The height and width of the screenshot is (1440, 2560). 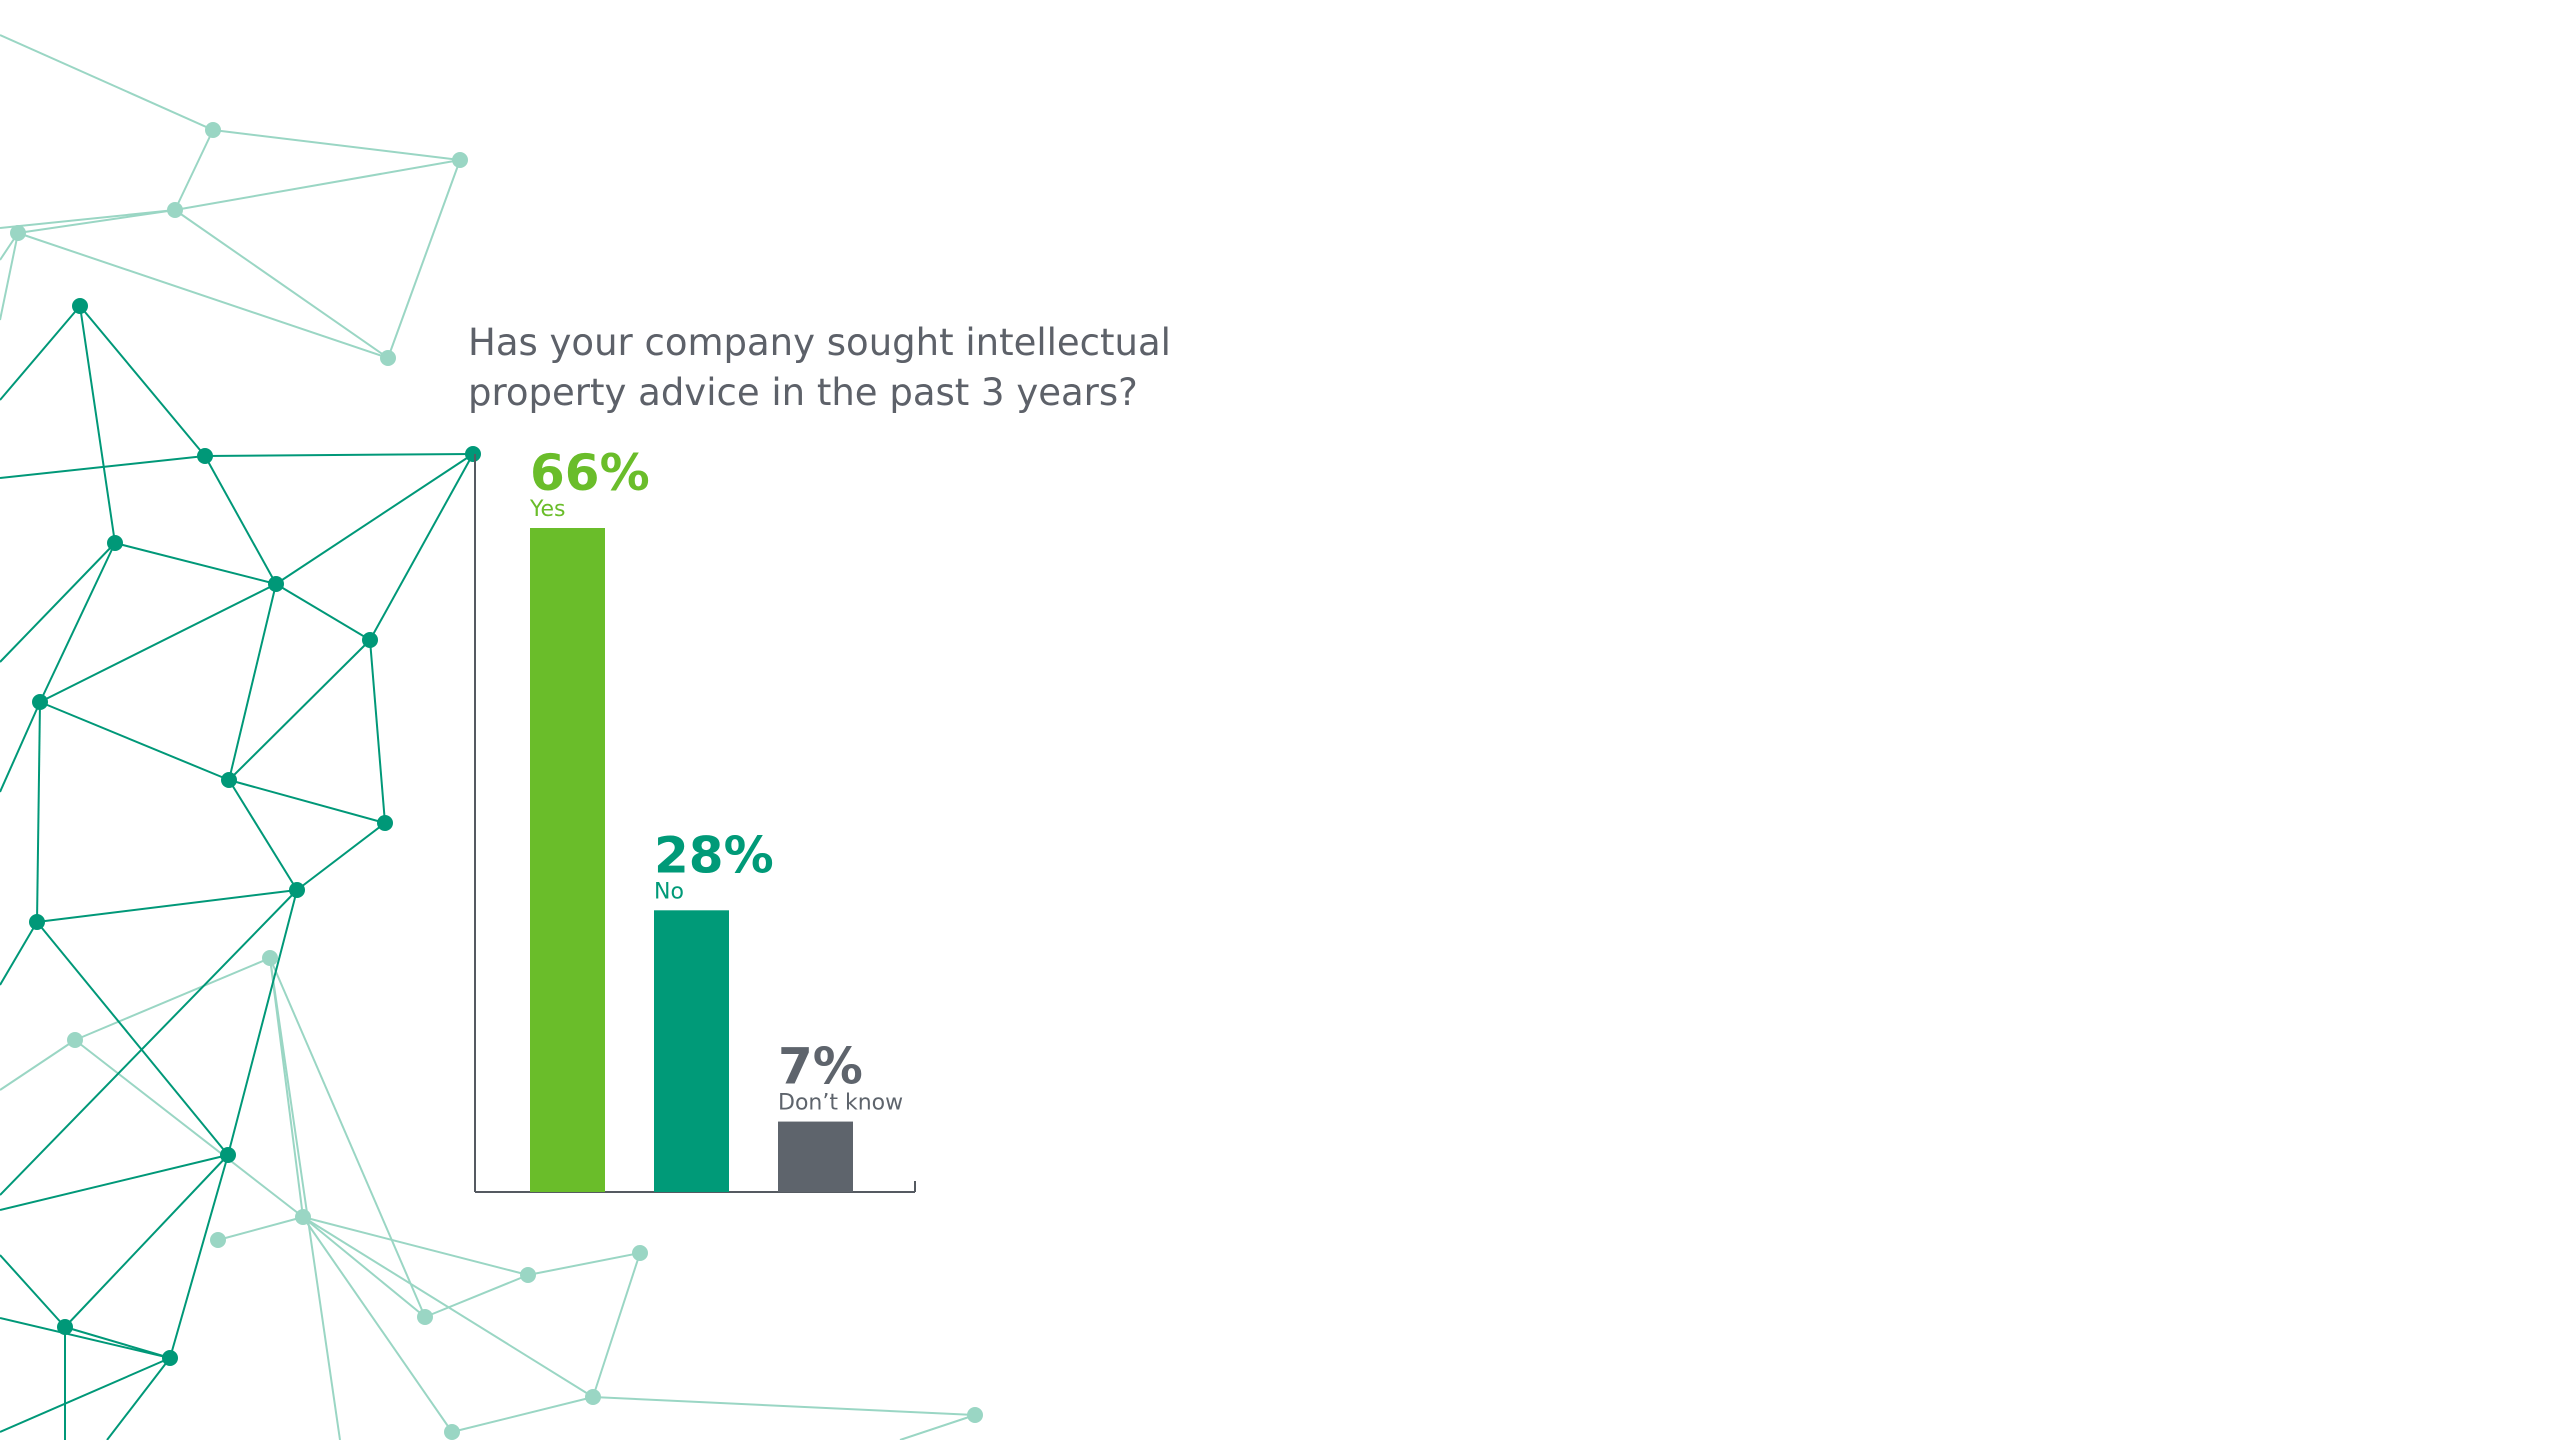 What do you see at coordinates (820, 1067) in the screenshot?
I see `bar-value-label: 7%` at bounding box center [820, 1067].